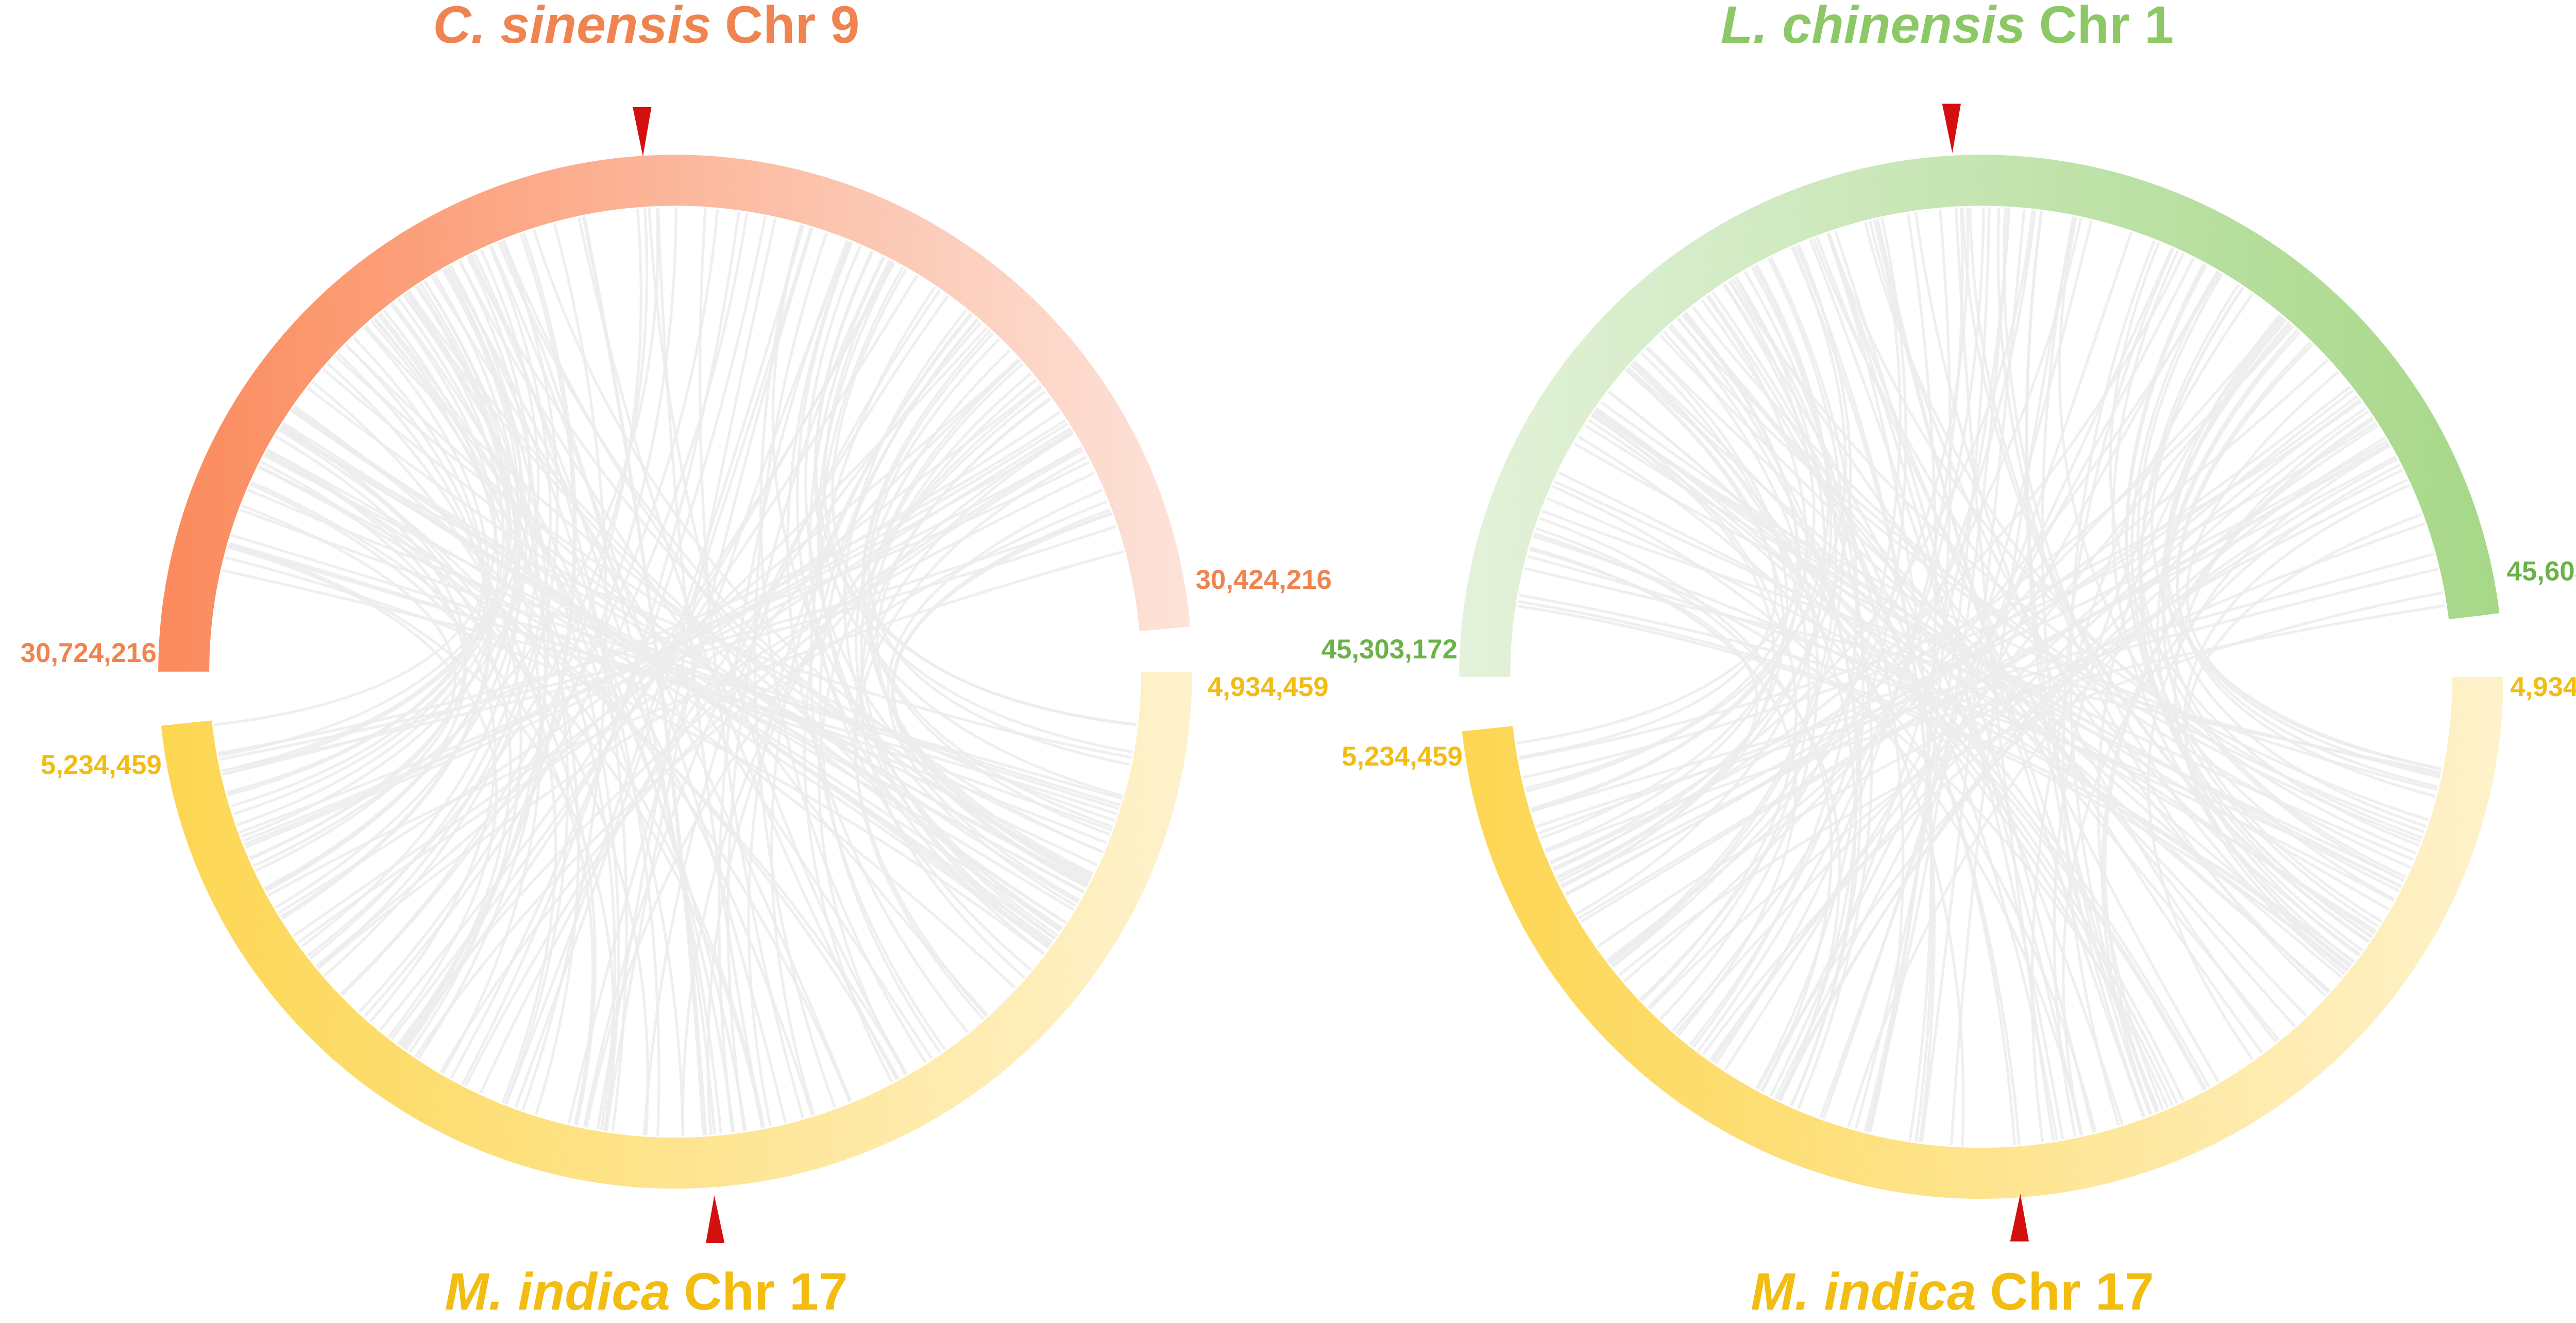 The height and width of the screenshot is (1323, 2576). What do you see at coordinates (2106, 27) in the screenshot?
I see `chromosome: Chr 1` at bounding box center [2106, 27].